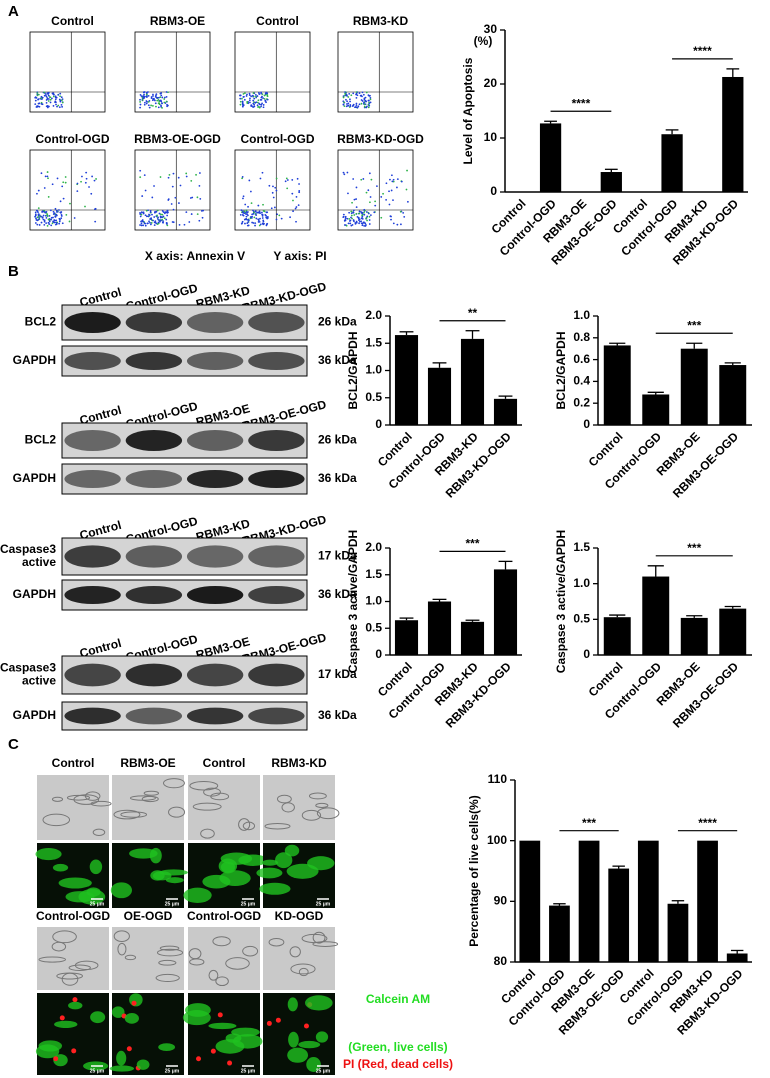  Describe the element at coordinates (694, 616) in the screenshot. I see `error-bar` at that location.